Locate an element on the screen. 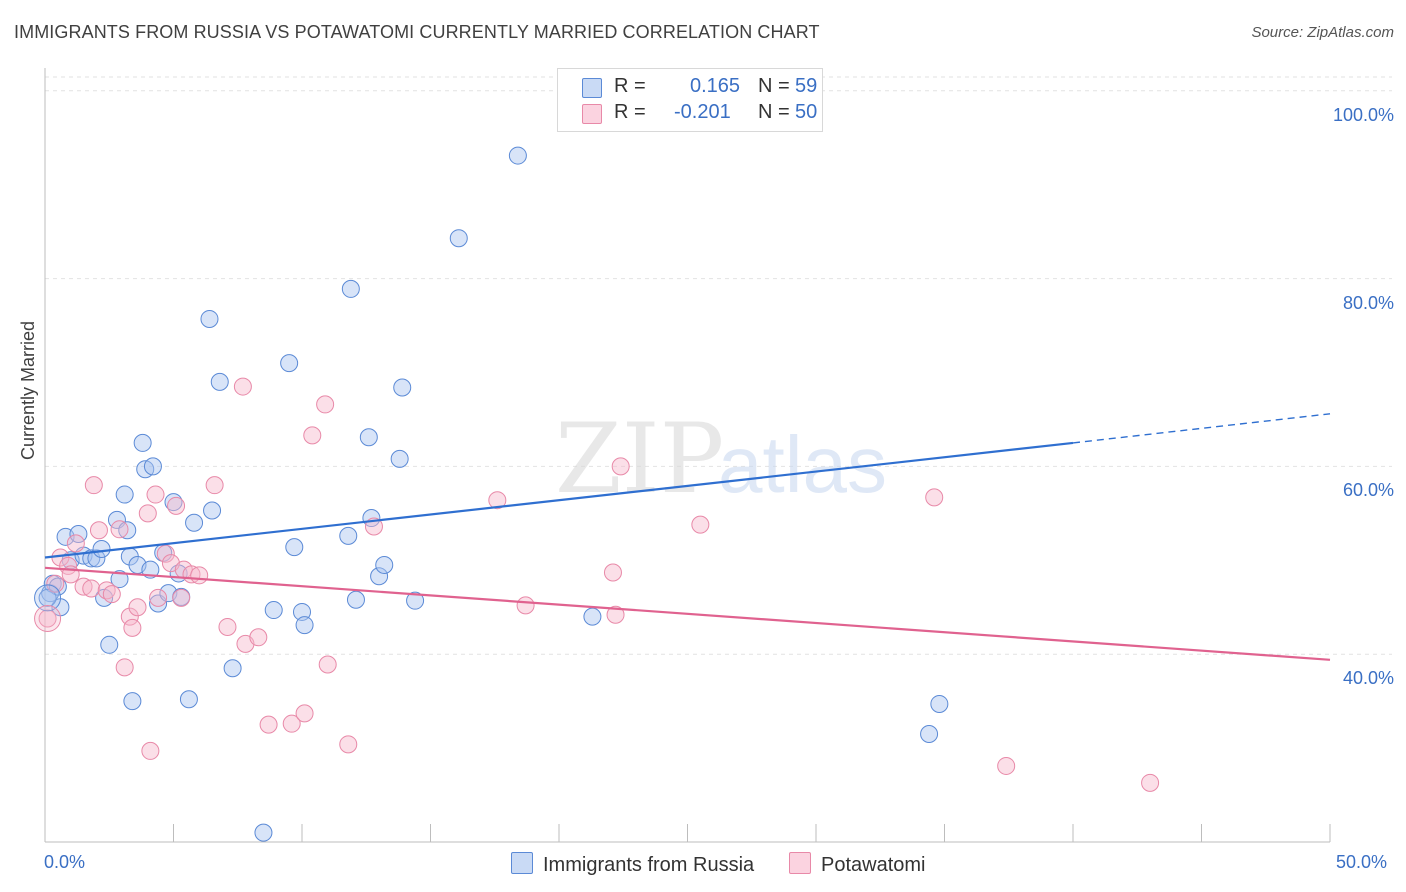  legend-r-value-potawatomi: -0.201 is located at coordinates (702, 112).